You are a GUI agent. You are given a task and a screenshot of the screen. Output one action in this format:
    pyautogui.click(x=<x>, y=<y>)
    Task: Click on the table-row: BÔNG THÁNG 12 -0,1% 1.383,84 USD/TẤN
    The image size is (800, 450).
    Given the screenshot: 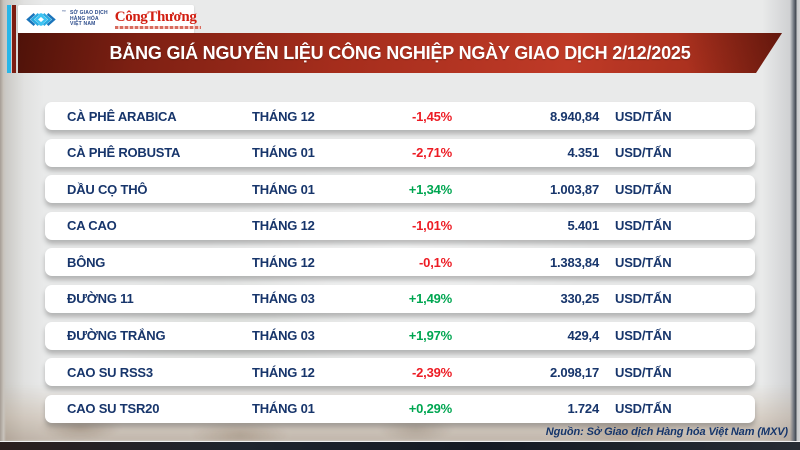 What is the action you would take?
    pyautogui.click(x=400, y=262)
    